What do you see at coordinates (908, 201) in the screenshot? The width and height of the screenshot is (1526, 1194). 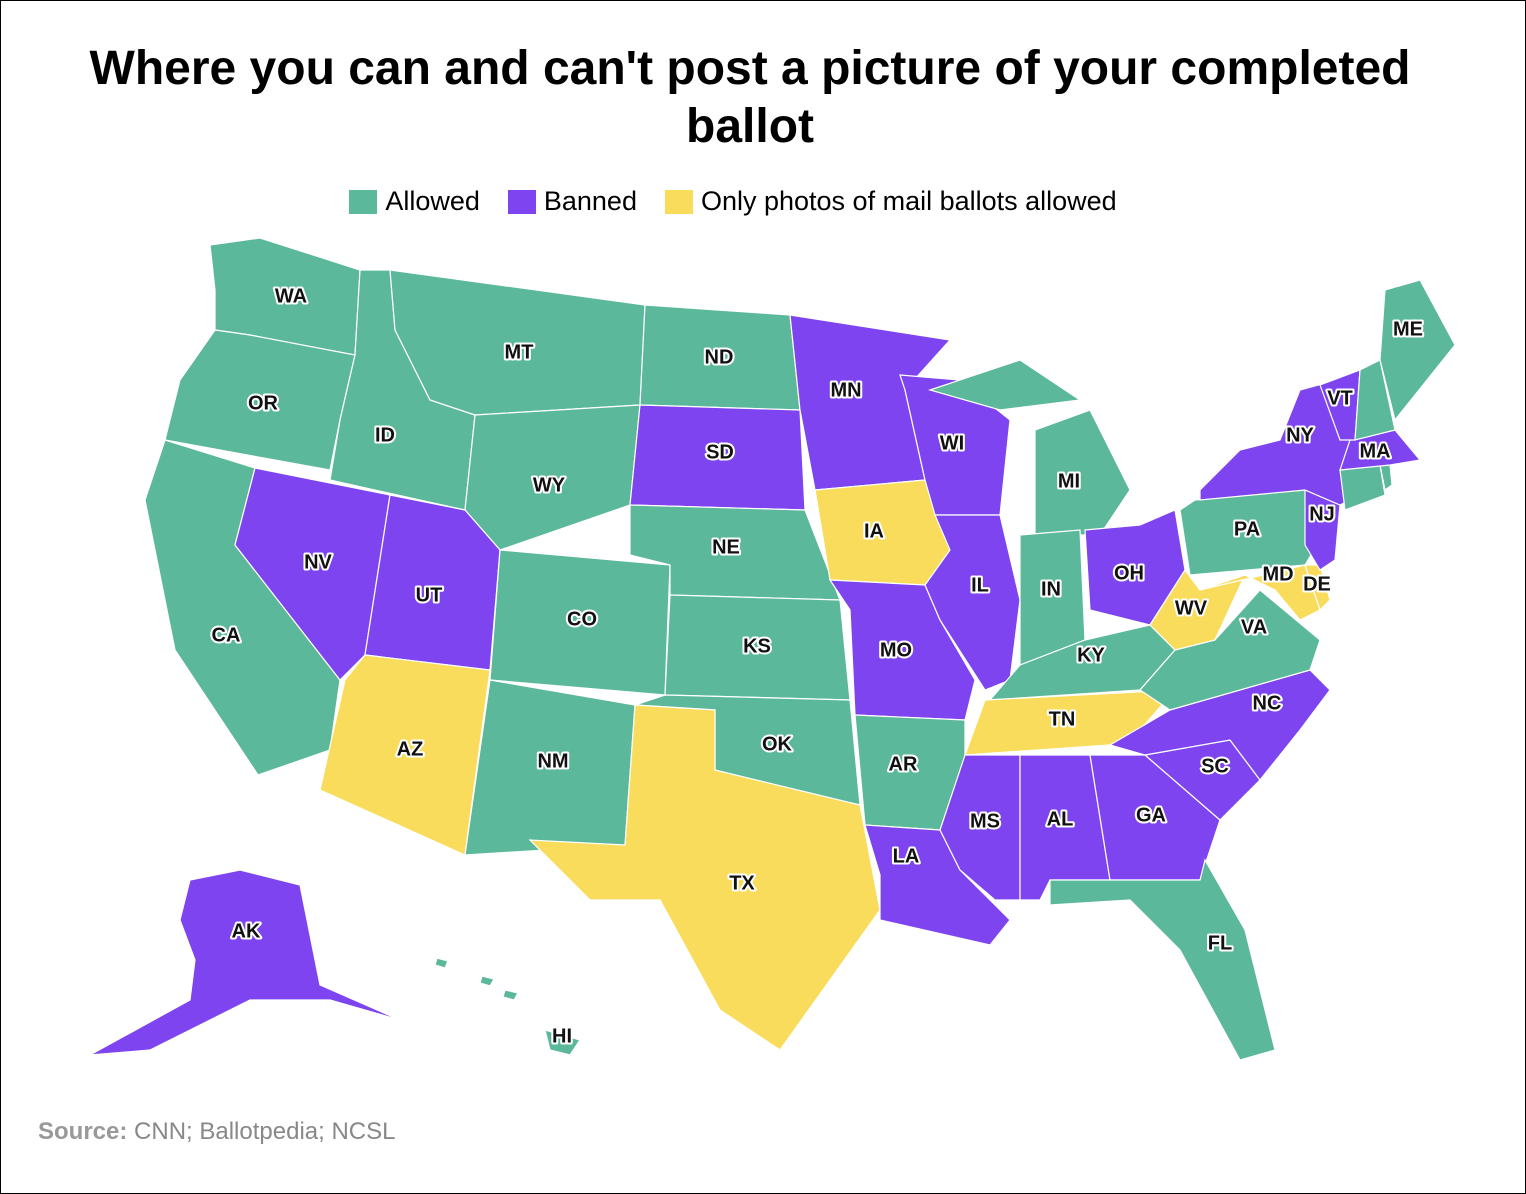 I see `legend-label: Only photos of mail ballots allowed` at bounding box center [908, 201].